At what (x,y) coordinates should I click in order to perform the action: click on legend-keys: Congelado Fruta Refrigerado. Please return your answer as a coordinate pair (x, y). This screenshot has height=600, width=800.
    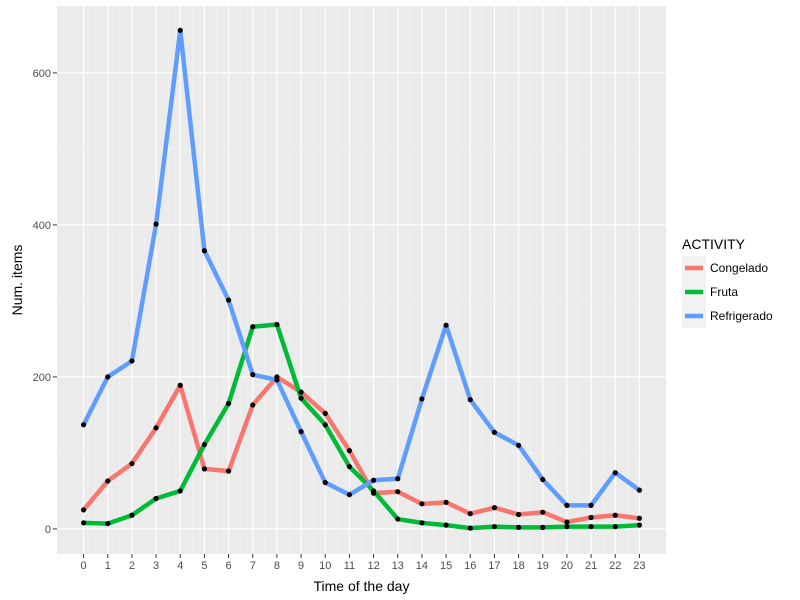
    Looking at the image, I should click on (727, 292).